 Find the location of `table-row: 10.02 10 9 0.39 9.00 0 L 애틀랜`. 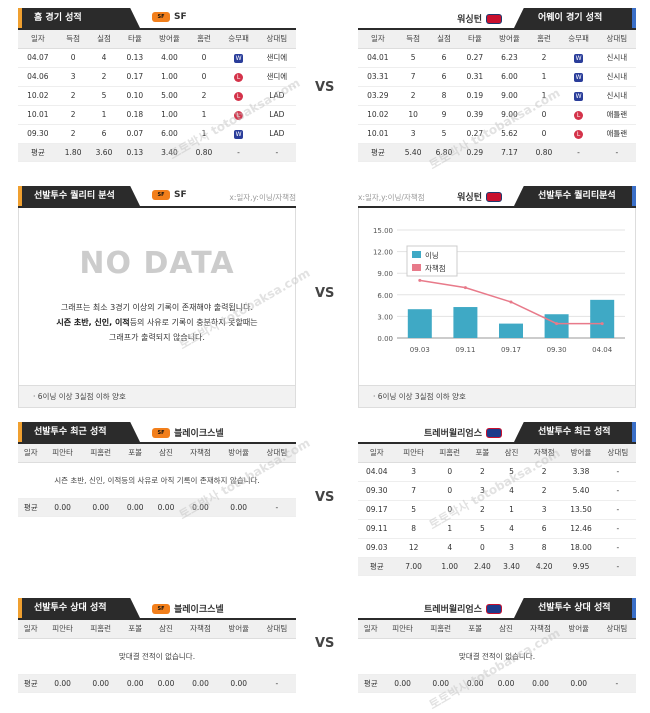

table-row: 10.02 10 9 0.39 9.00 0 L 애틀랜 is located at coordinates (497, 115).